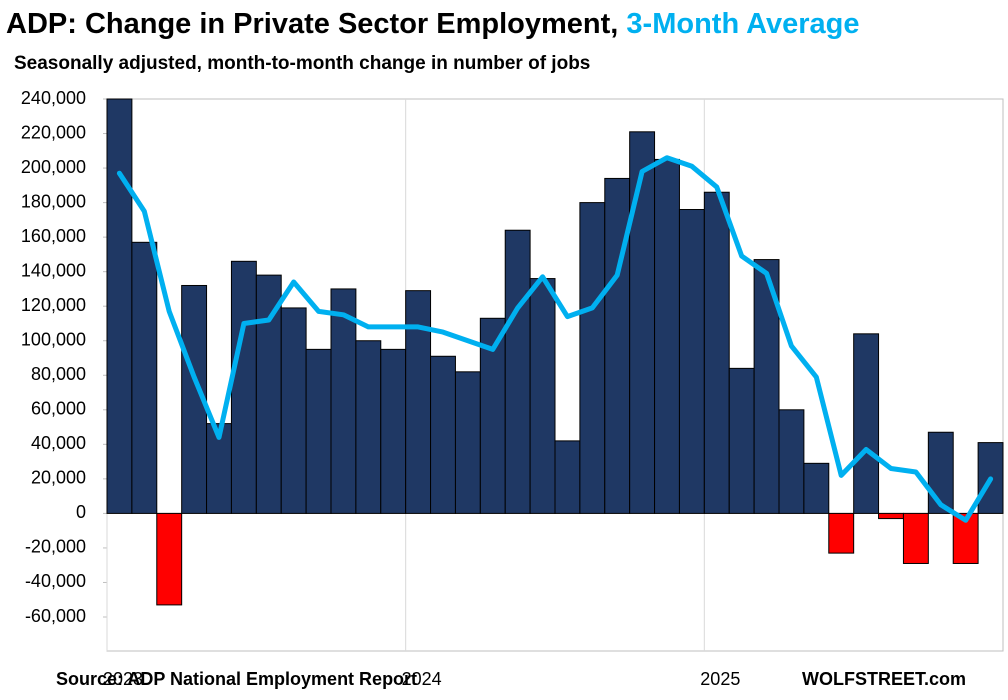 The image size is (1008, 700). Describe the element at coordinates (58, 374) in the screenshot. I see `y-tick-label: 80,000` at that location.